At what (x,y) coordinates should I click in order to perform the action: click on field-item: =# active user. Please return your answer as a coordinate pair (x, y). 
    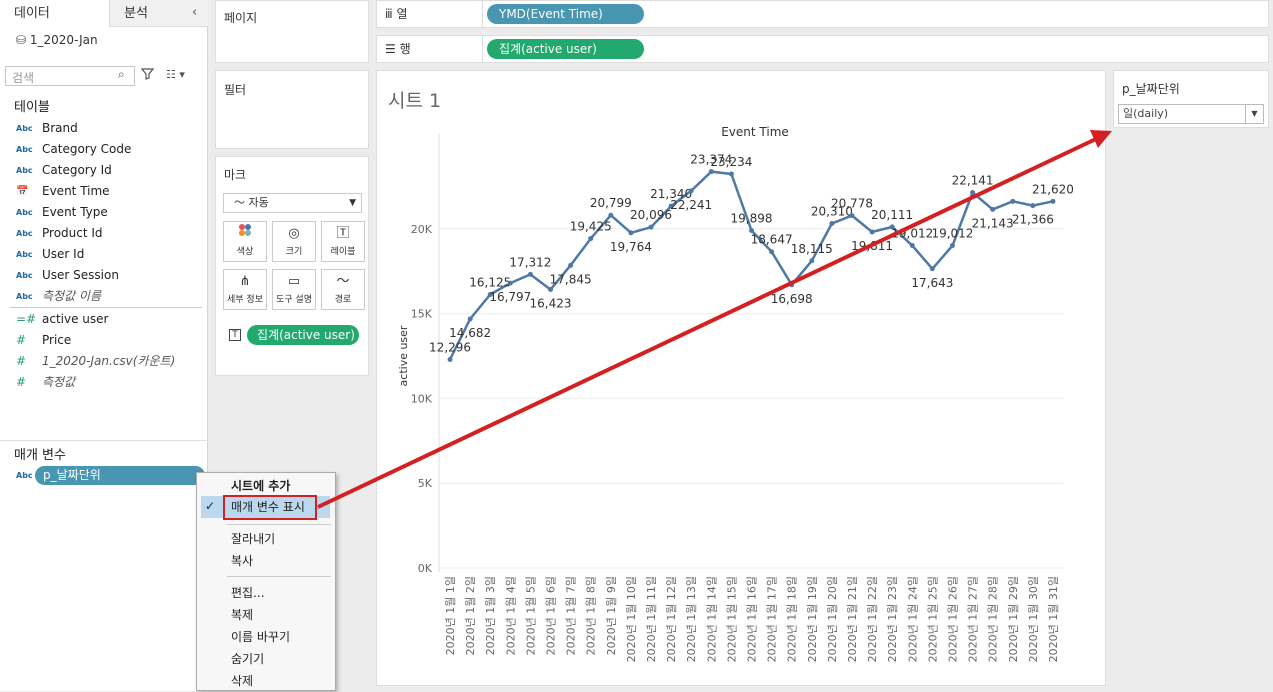
    Looking at the image, I should click on (102, 319).